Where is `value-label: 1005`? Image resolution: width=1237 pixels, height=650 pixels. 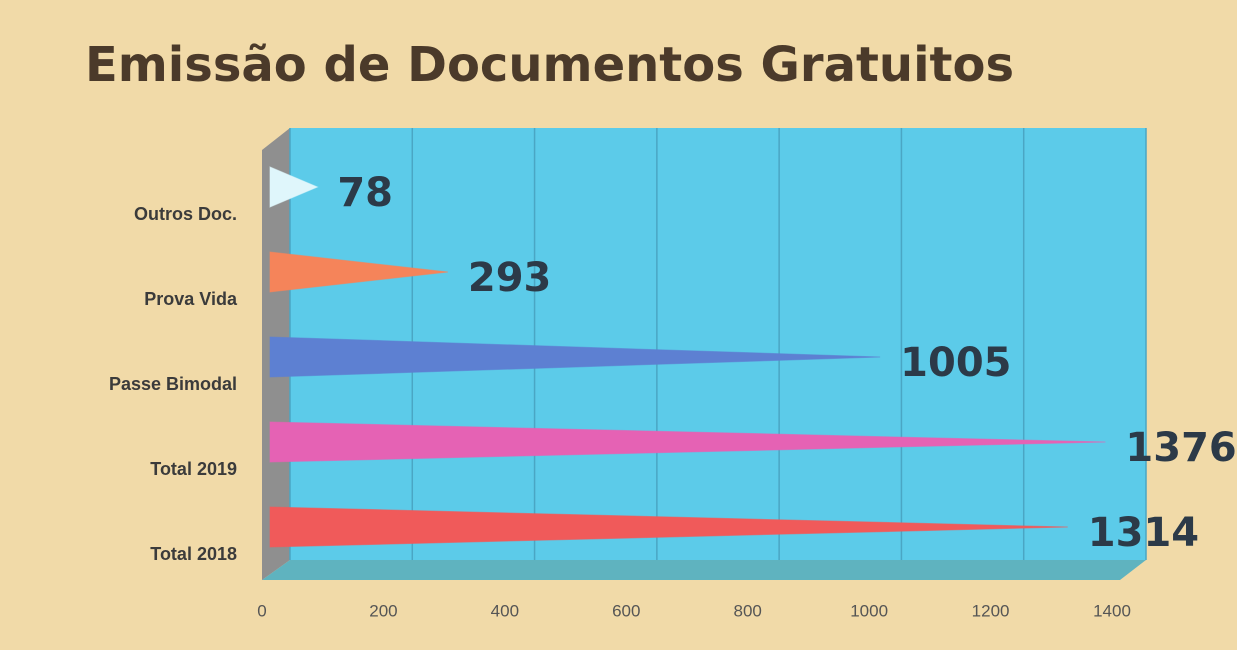
value-label: 1005 is located at coordinates (955, 363).